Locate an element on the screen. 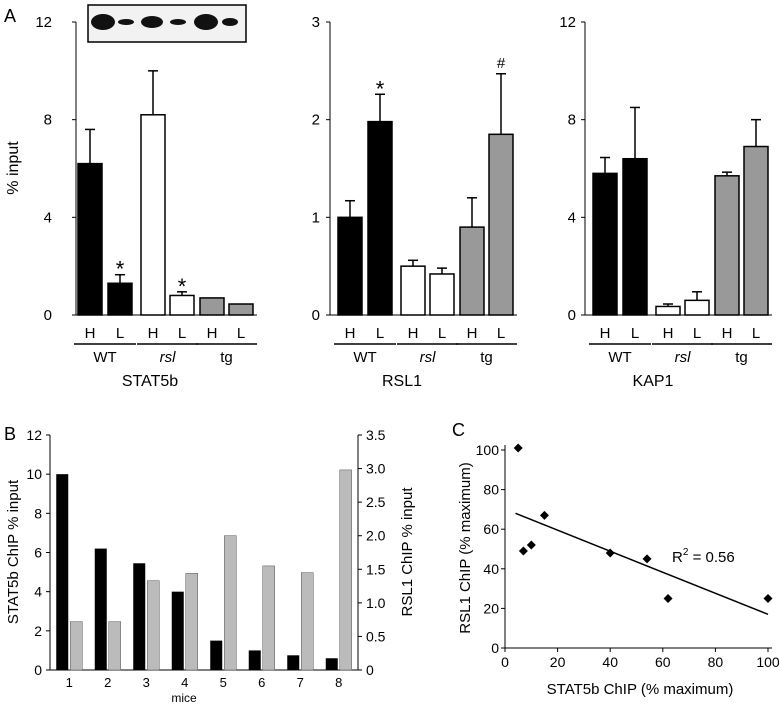  scatter-y-label: RSL1 ChIP (% maximum) is located at coordinates (465, 547).